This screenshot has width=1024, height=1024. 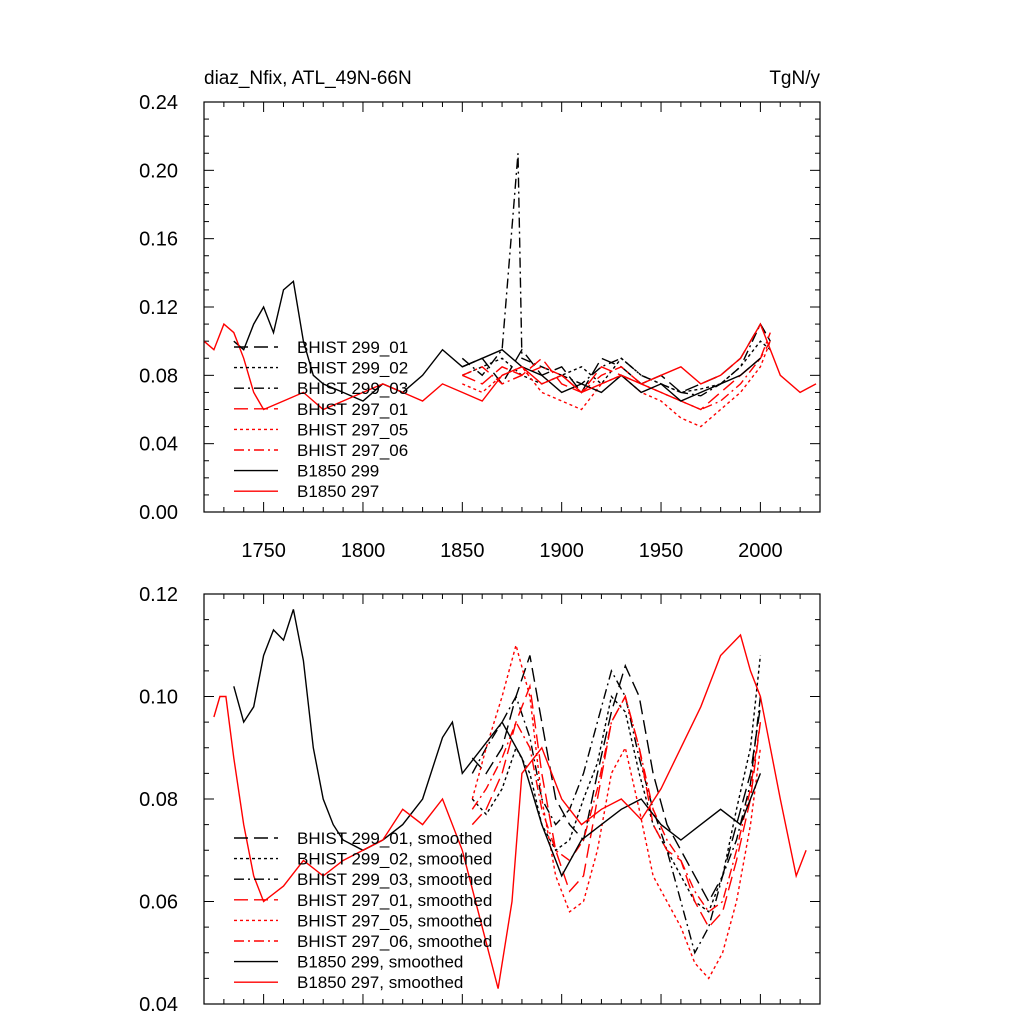 What do you see at coordinates (462, 551) in the screenshot?
I see `top-xtick-label: 1850` at bounding box center [462, 551].